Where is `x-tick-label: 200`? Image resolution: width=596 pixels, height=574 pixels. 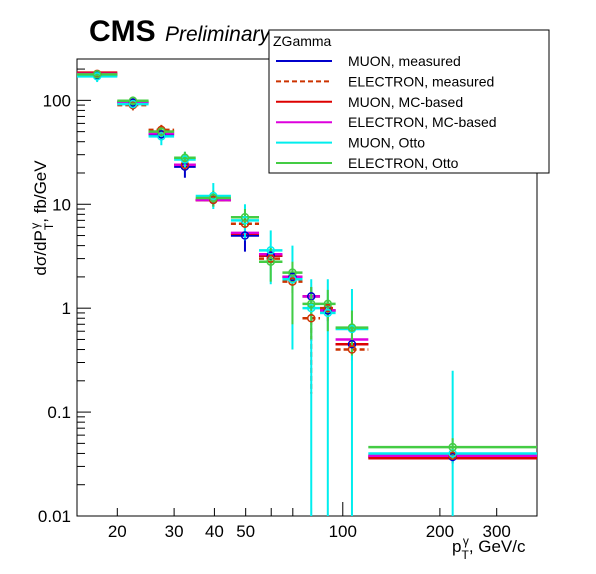 x-tick-label: 200 is located at coordinates (440, 531).